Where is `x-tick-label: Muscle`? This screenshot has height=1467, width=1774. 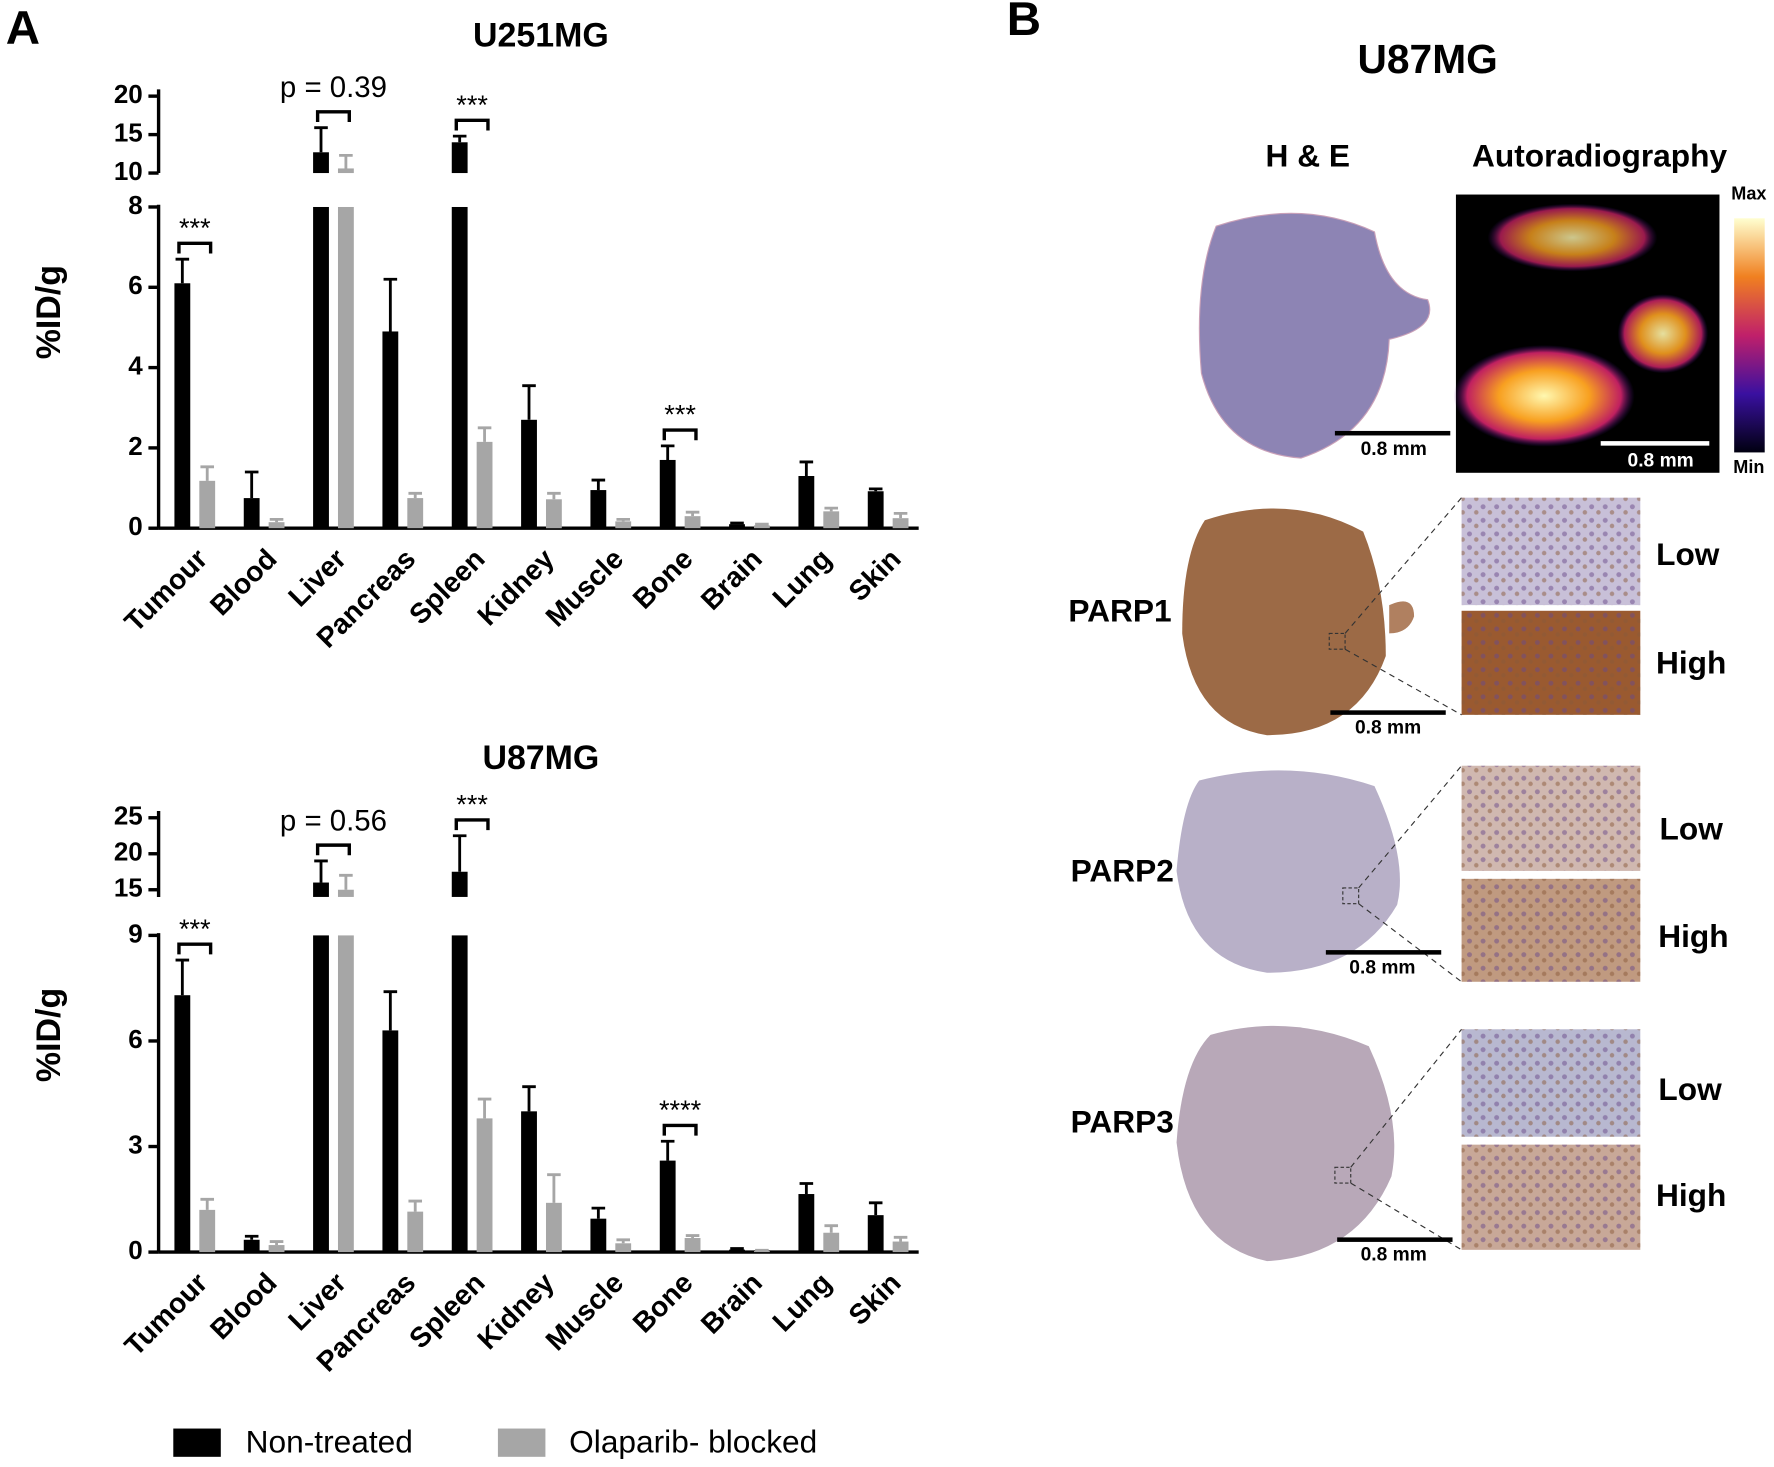
x-tick-label: Muscle is located at coordinates (584, 587).